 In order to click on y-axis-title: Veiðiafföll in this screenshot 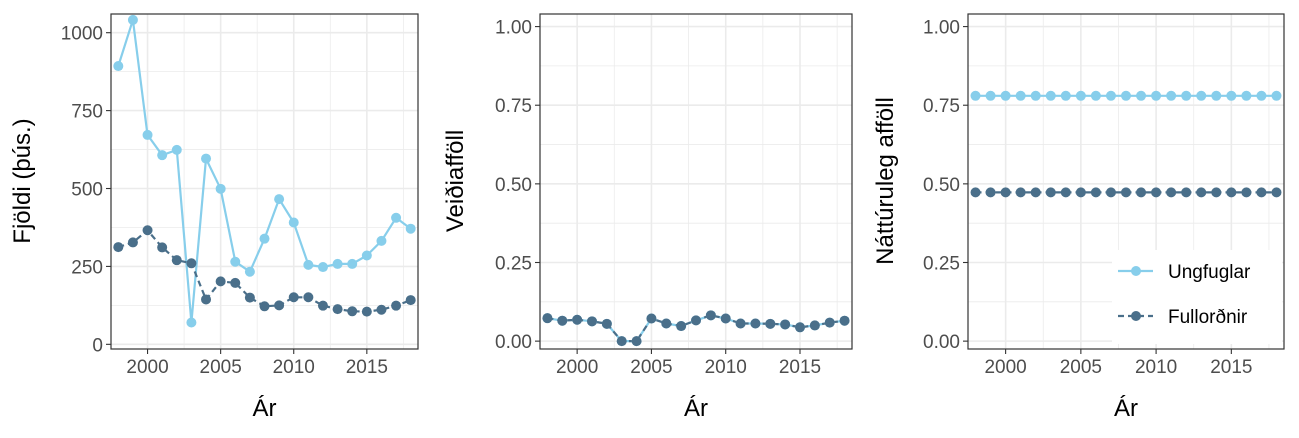, I will do `click(455, 181)`.